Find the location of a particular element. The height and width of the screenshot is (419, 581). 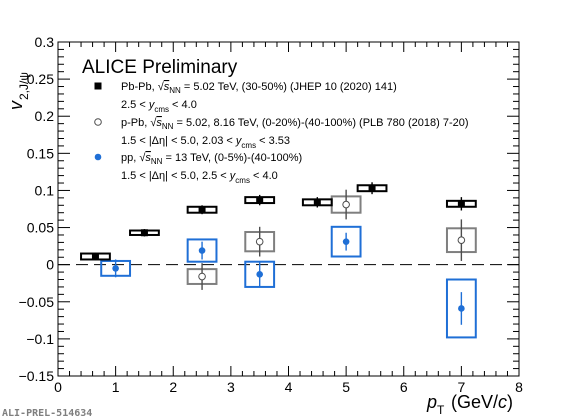

x-tick-label: 7 is located at coordinates (461, 387).